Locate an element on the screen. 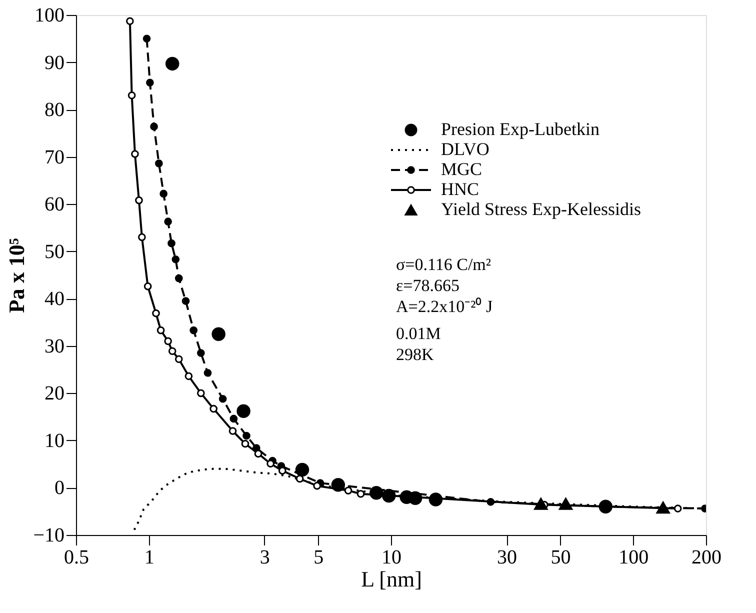  legend-label: HNC is located at coordinates (460, 189).